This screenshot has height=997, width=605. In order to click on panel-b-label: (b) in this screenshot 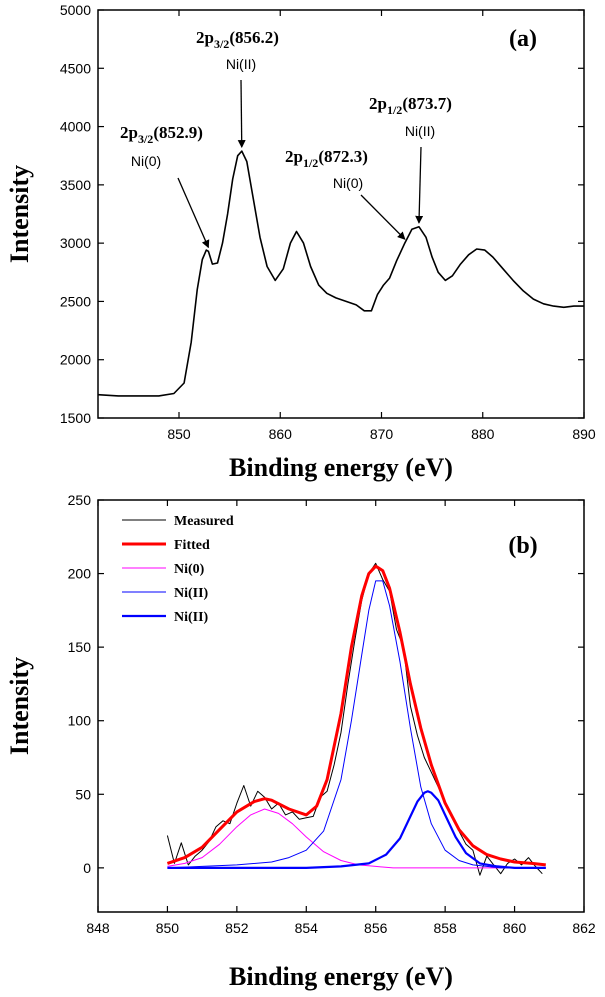, I will do `click(522, 546)`.